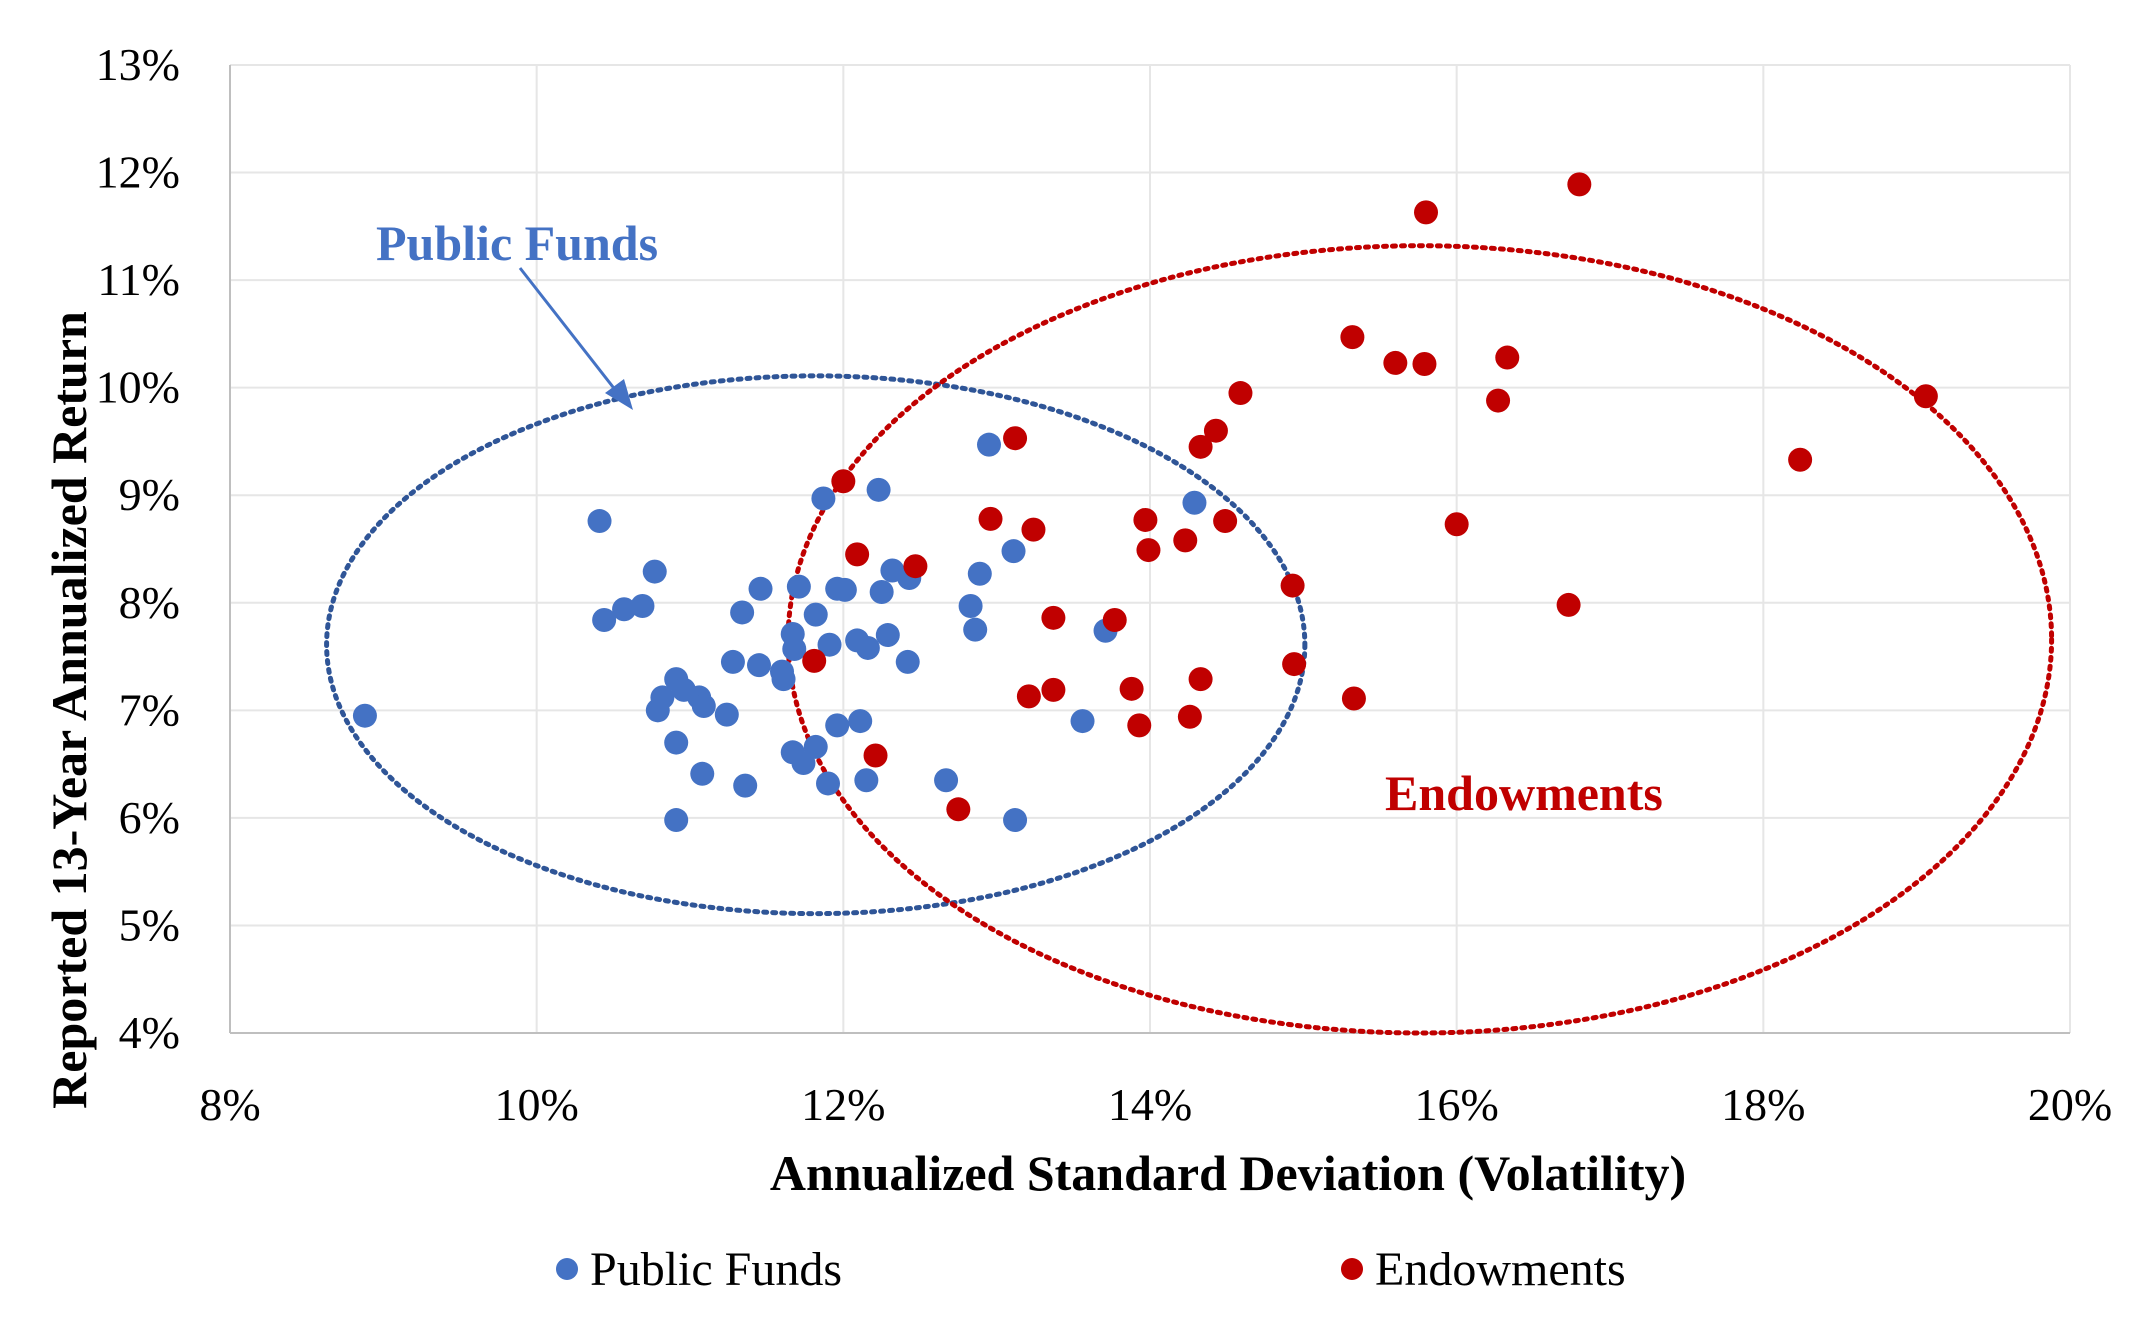 The height and width of the screenshot is (1320, 2154). What do you see at coordinates (138, 279) in the screenshot?
I see `y-tick-label: 11%` at bounding box center [138, 279].